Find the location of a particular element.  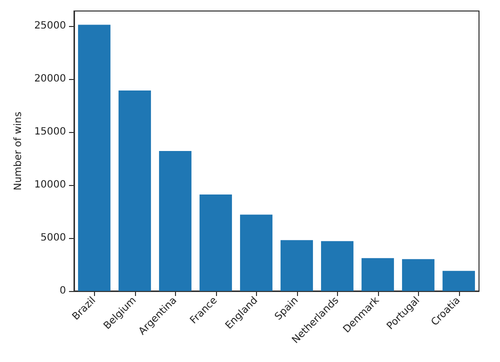

y-tick-label: 5000 is located at coordinates (53, 238).